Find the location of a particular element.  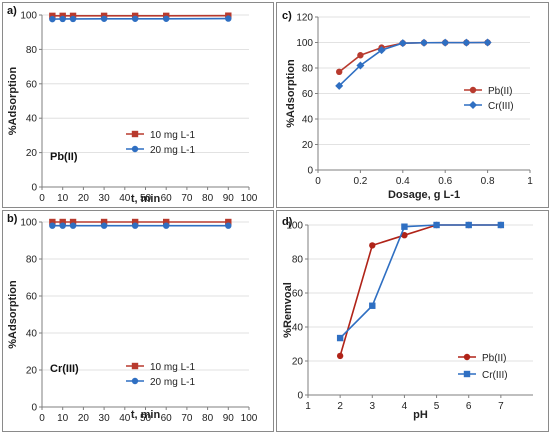

x-tick-label: 2 is located at coordinates (340, 406).